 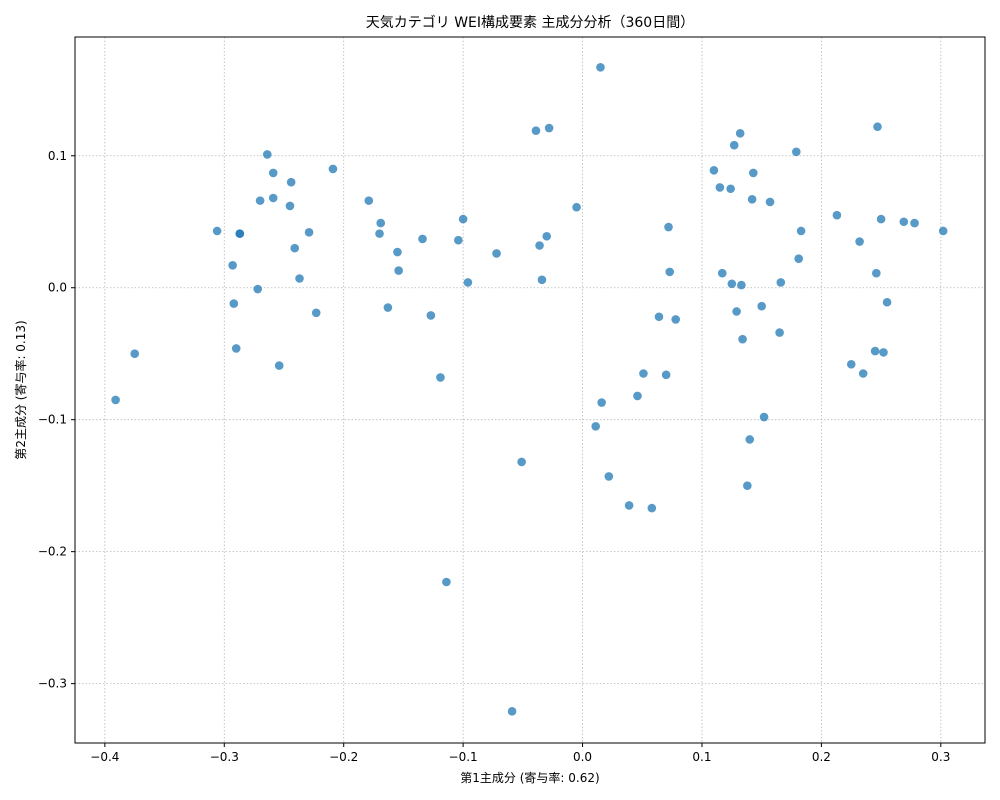 What do you see at coordinates (57, 156) in the screenshot?
I see `y-tick-label: 0.1` at bounding box center [57, 156].